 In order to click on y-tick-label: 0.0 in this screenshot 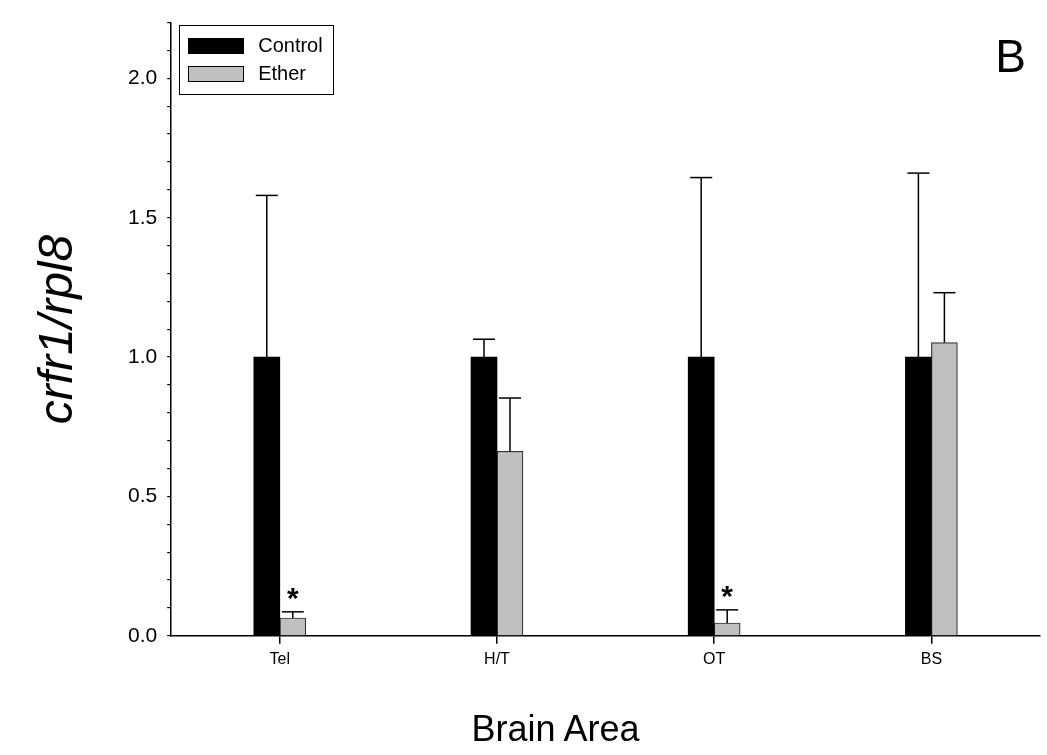, I will do `click(142, 634)`.